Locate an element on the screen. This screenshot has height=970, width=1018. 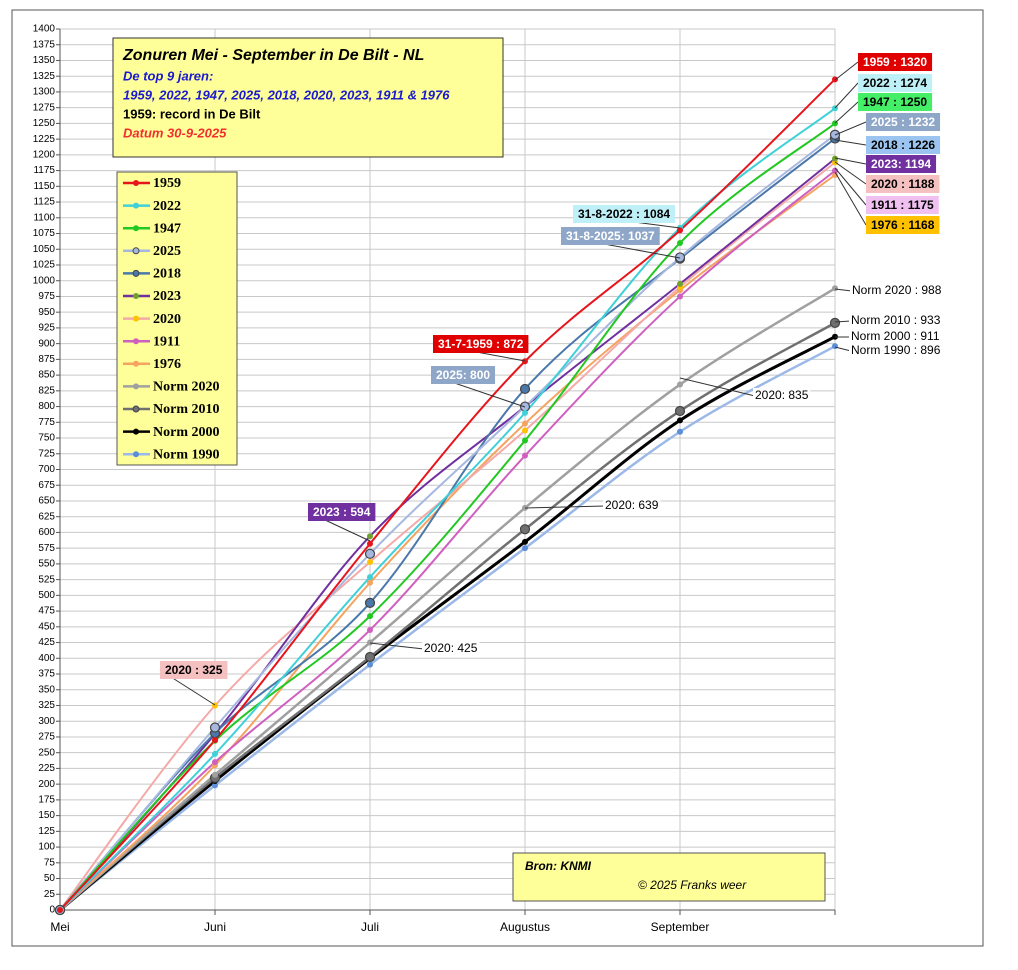
y-tick-label: 675 is located at coordinates (46, 485).